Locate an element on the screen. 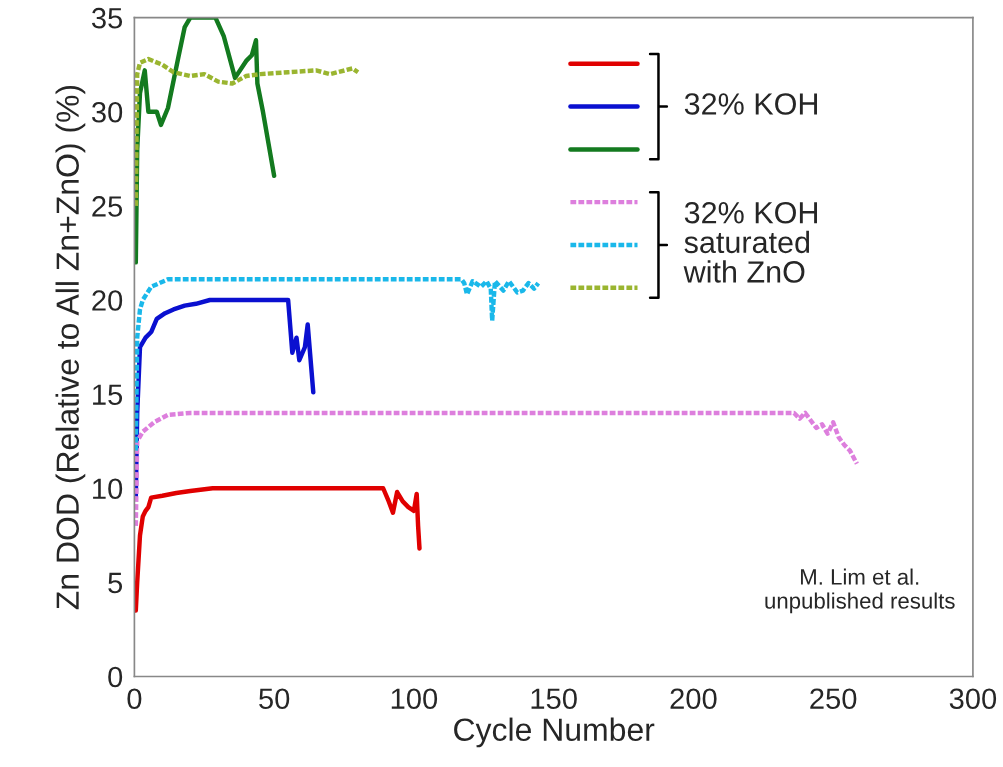 This screenshot has height=767, width=1003. x-tick-label: 250 is located at coordinates (833, 699).